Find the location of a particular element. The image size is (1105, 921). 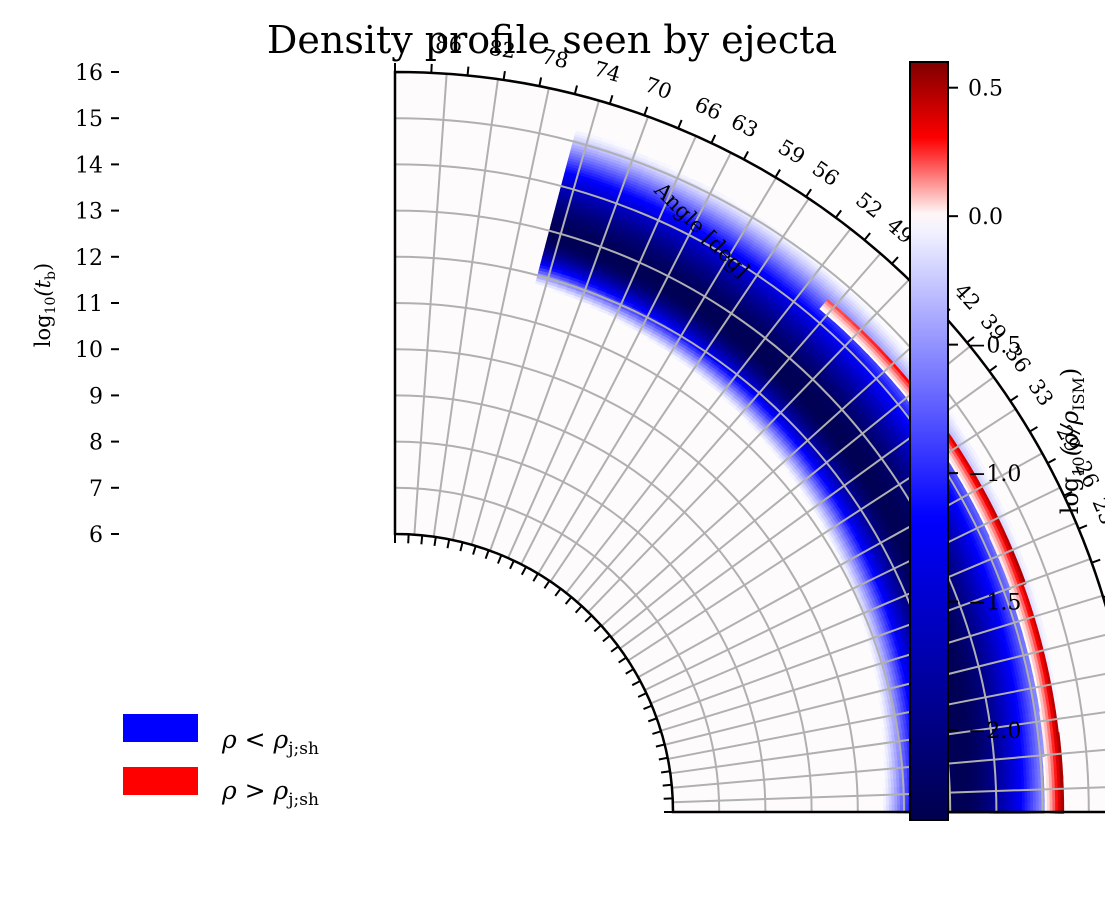

colorbar-tick-label: −2.0 is located at coordinates (994, 731).